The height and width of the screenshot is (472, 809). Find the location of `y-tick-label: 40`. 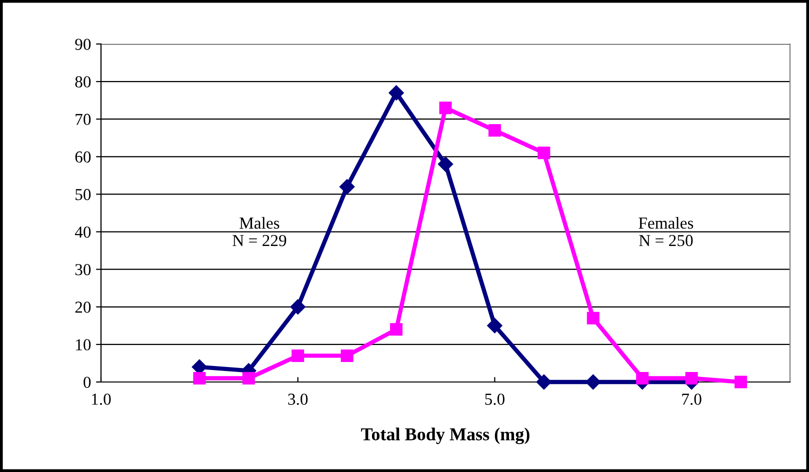

y-tick-label: 40 is located at coordinates (82, 232).